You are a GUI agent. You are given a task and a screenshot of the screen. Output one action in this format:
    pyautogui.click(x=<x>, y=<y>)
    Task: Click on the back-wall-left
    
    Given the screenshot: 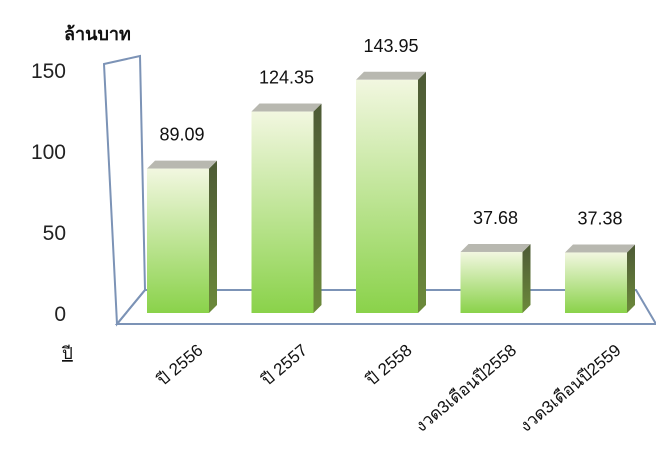 What is the action you would take?
    pyautogui.click(x=124, y=190)
    